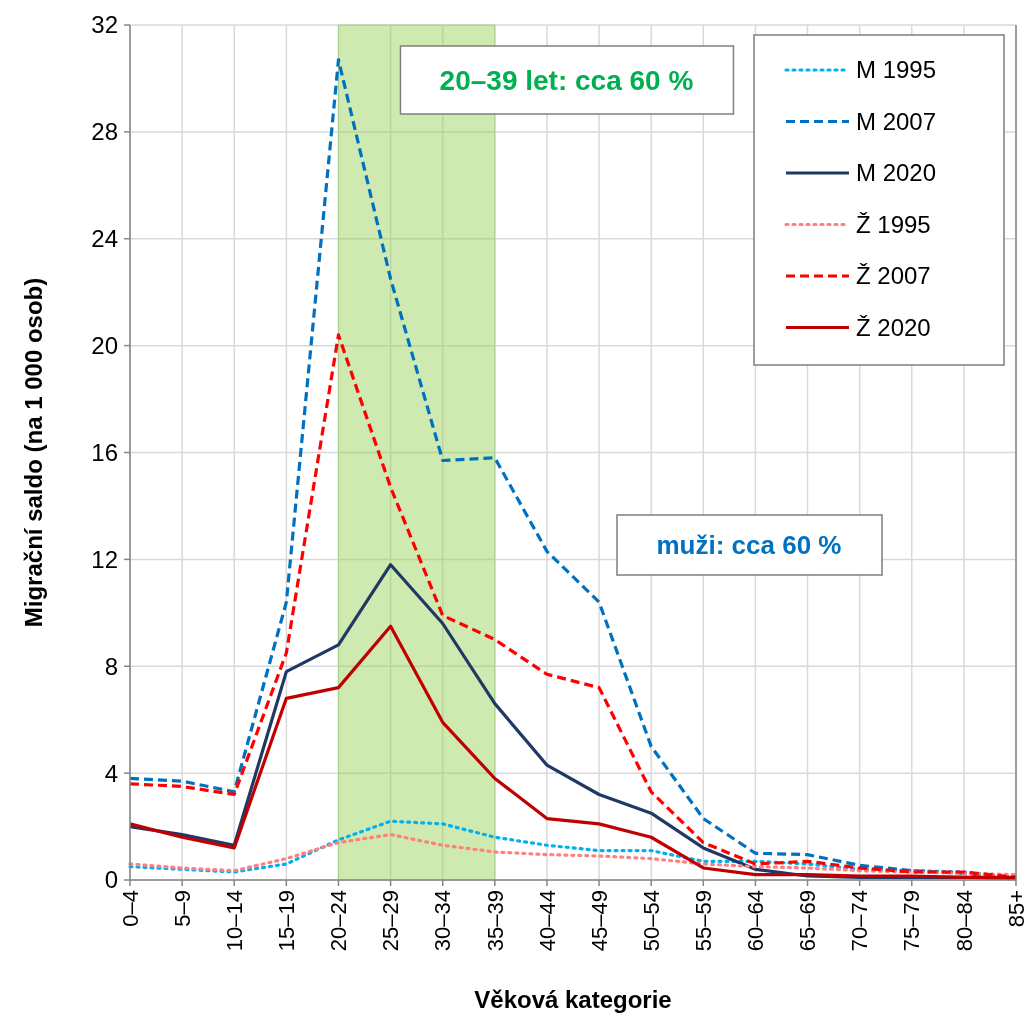  What do you see at coordinates (573, 854) in the screenshot?
I see `line-series` at bounding box center [573, 854].